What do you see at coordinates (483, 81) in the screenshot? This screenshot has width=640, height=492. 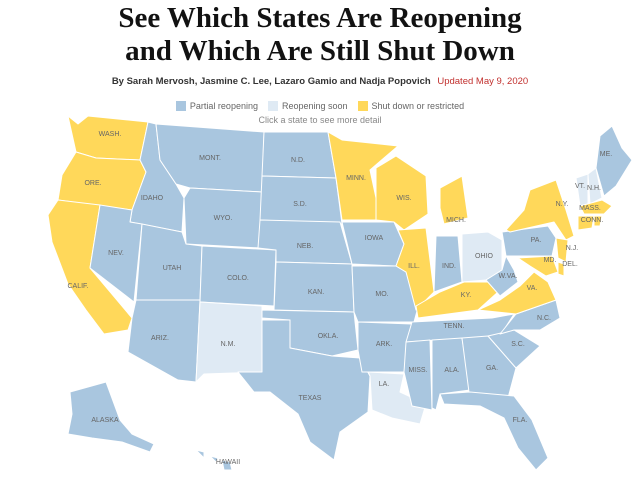 I see `updated-date: Updated May 9, 2020` at bounding box center [483, 81].